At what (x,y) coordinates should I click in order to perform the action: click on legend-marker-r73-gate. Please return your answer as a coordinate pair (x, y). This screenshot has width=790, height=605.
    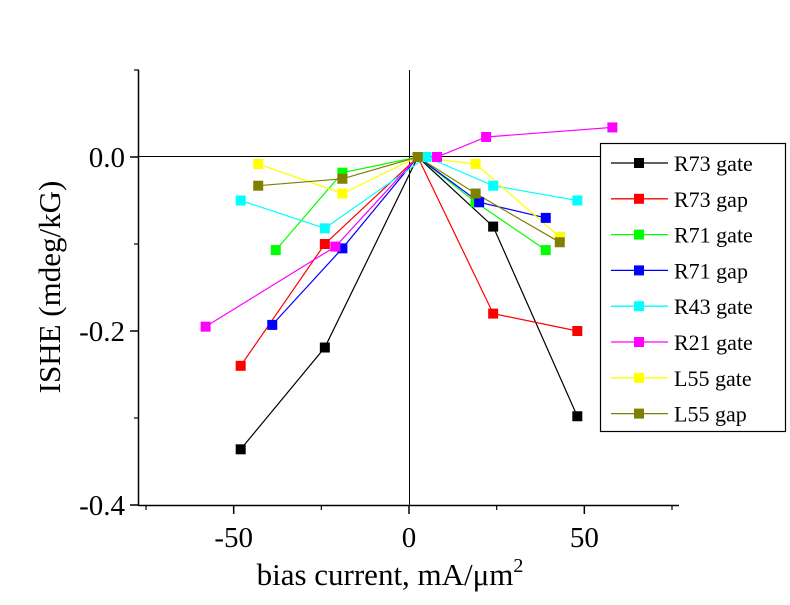
    Looking at the image, I should click on (639, 163).